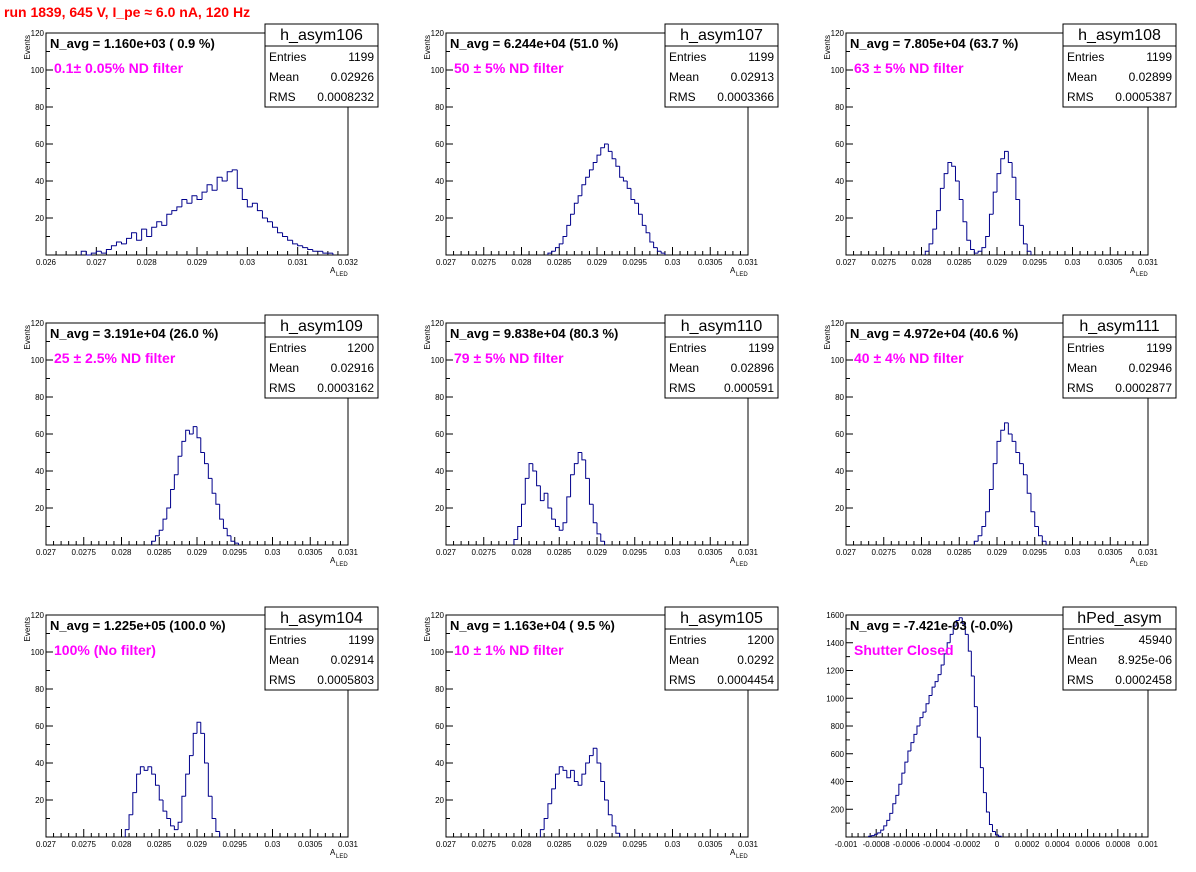 The height and width of the screenshot is (872, 1196). I want to click on x-tick-label: 0.0295, so click(635, 262).